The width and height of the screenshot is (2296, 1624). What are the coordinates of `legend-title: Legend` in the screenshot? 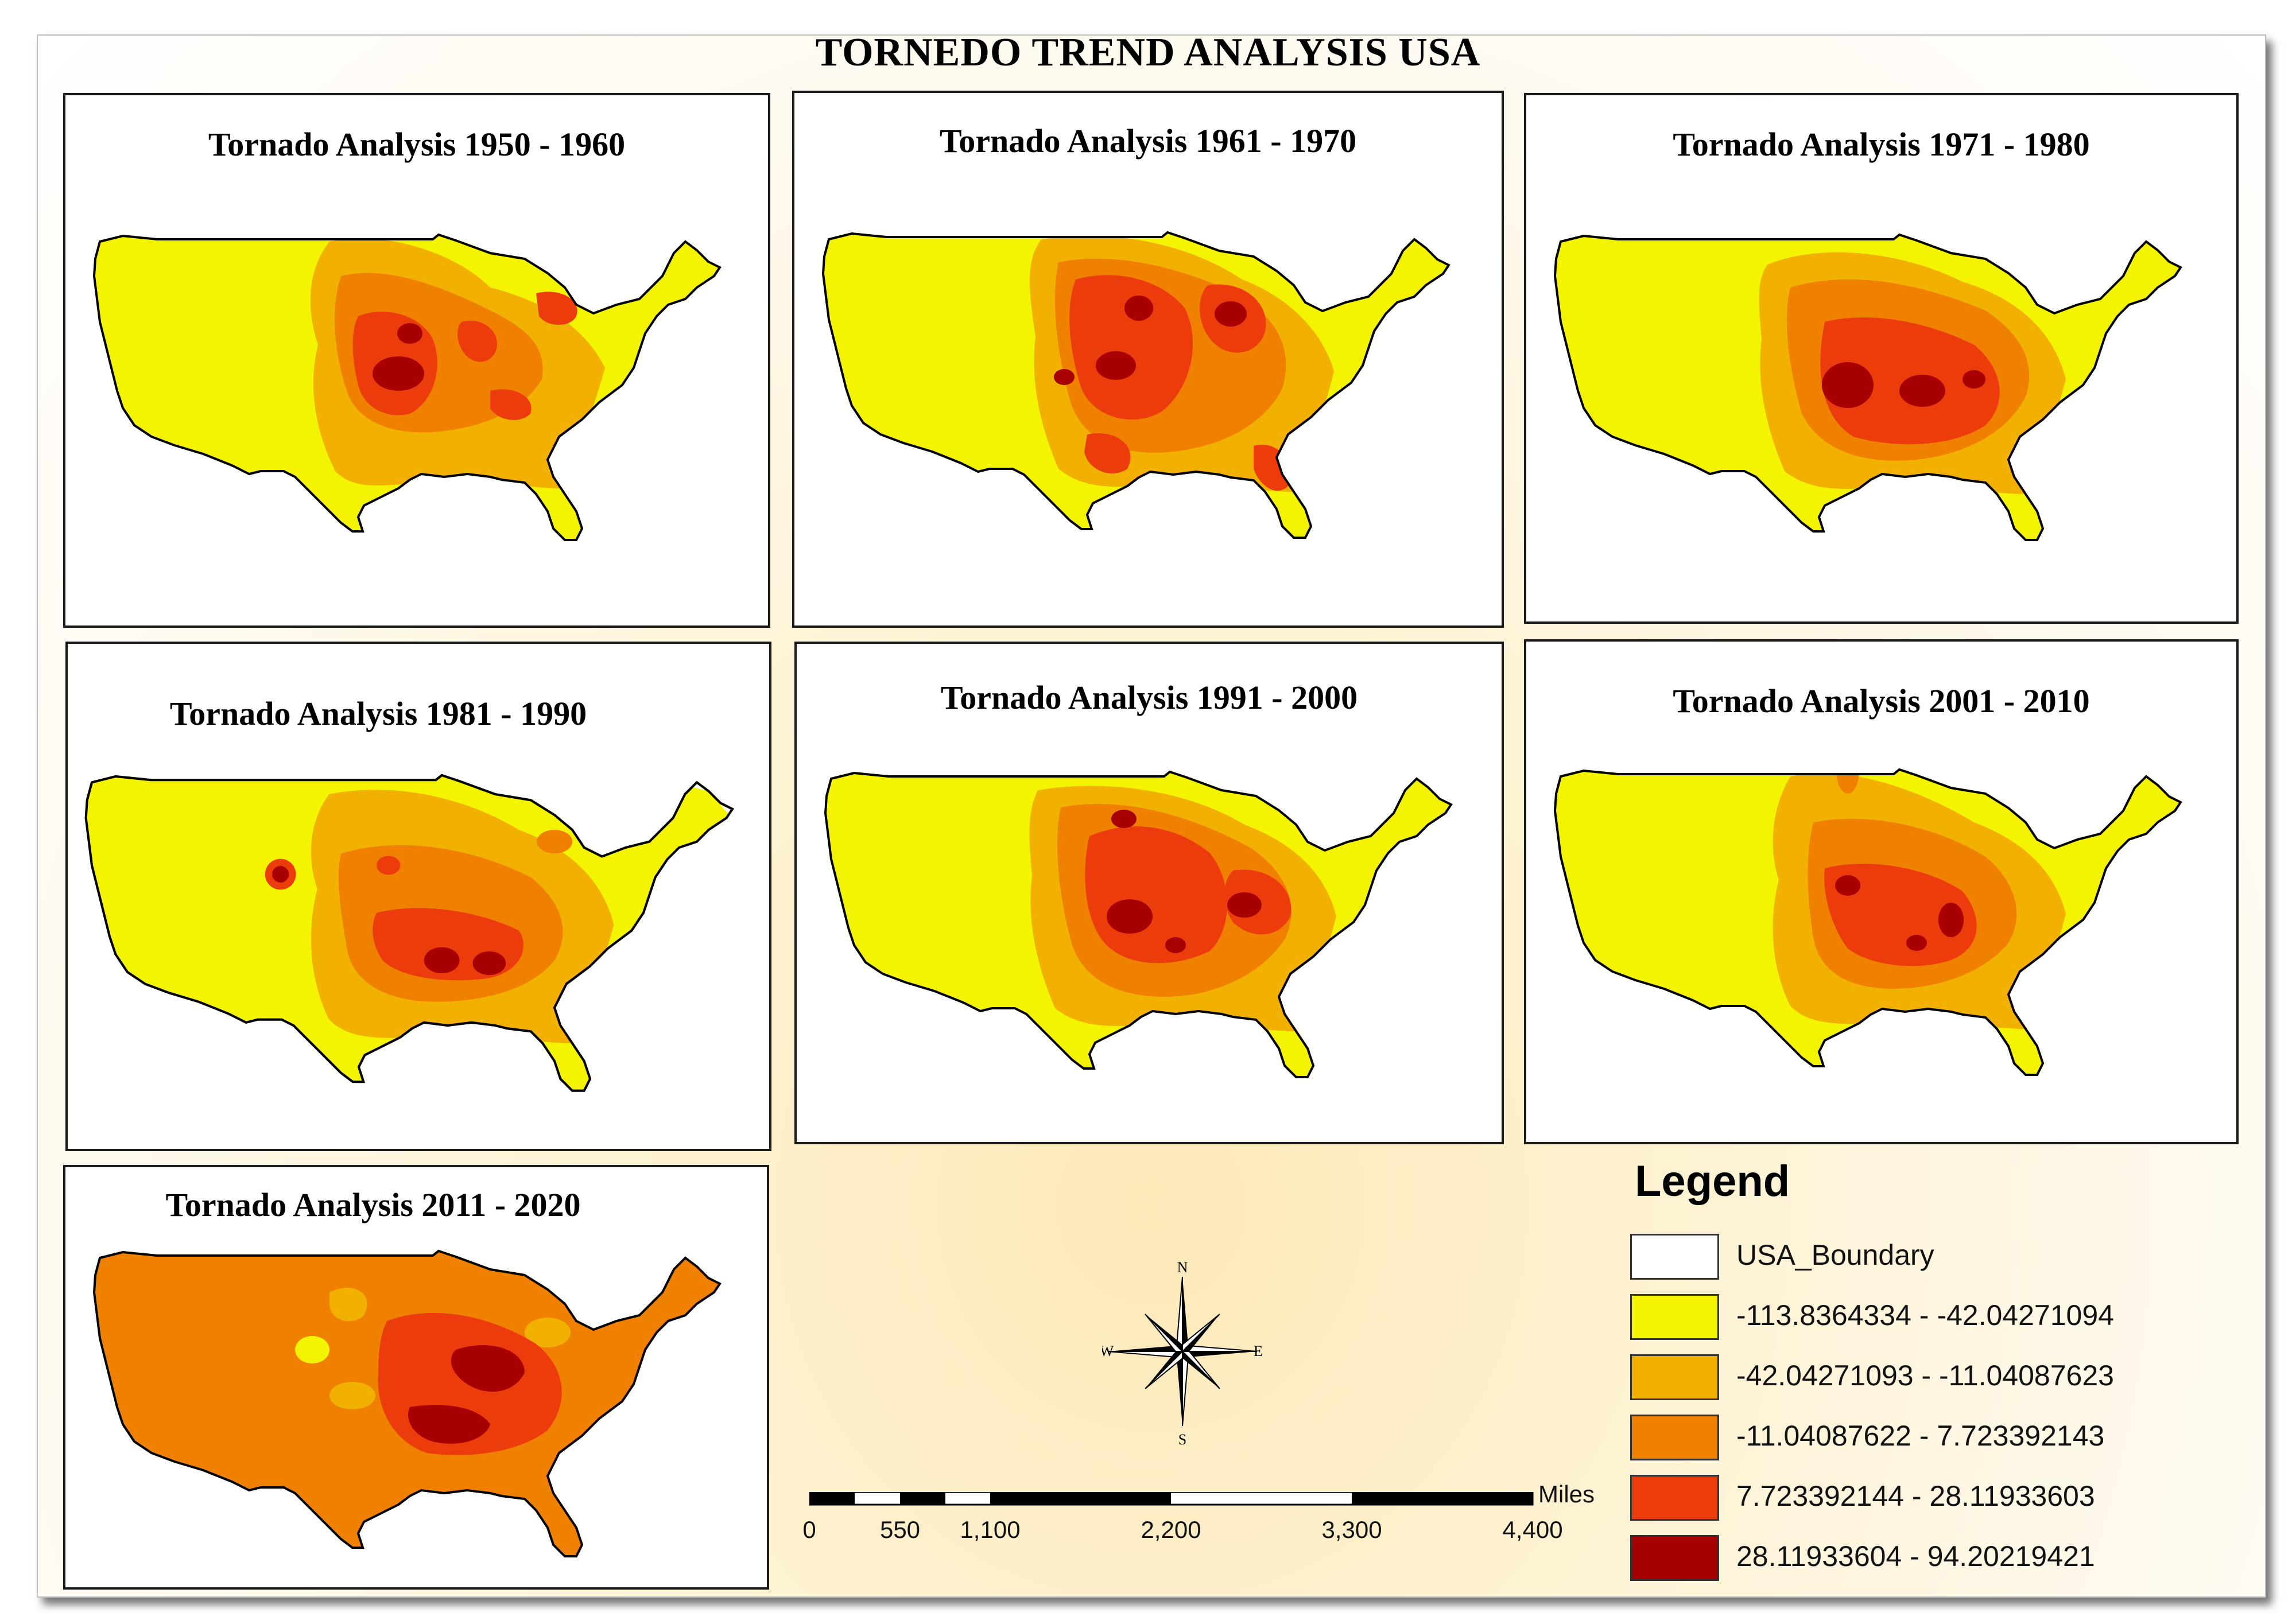 It's located at (1712, 1181).